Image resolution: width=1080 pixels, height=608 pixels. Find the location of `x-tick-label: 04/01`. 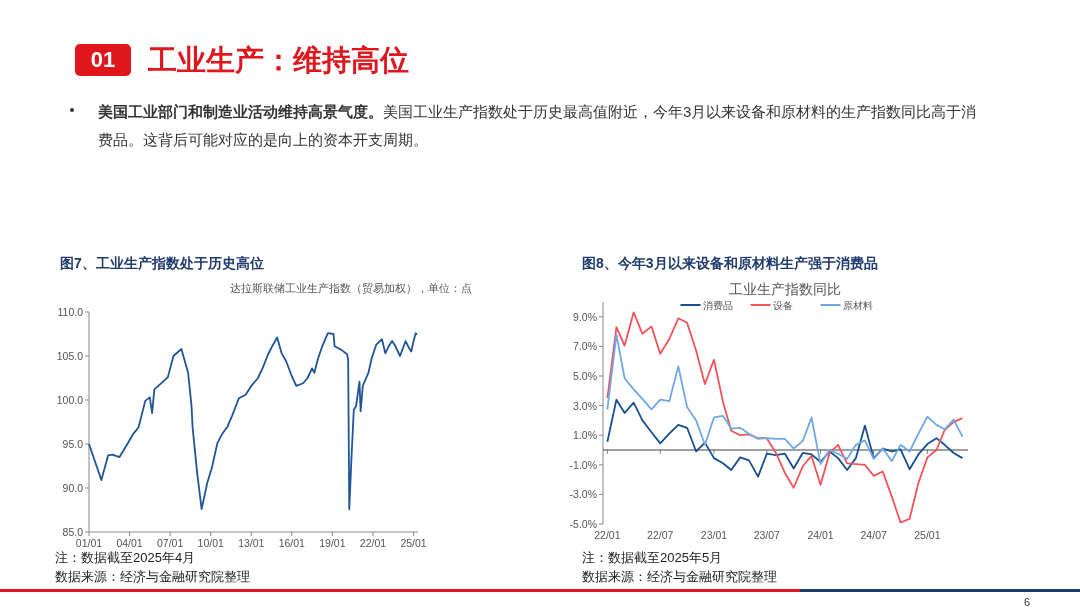

x-tick-label: 04/01 is located at coordinates (129, 543).